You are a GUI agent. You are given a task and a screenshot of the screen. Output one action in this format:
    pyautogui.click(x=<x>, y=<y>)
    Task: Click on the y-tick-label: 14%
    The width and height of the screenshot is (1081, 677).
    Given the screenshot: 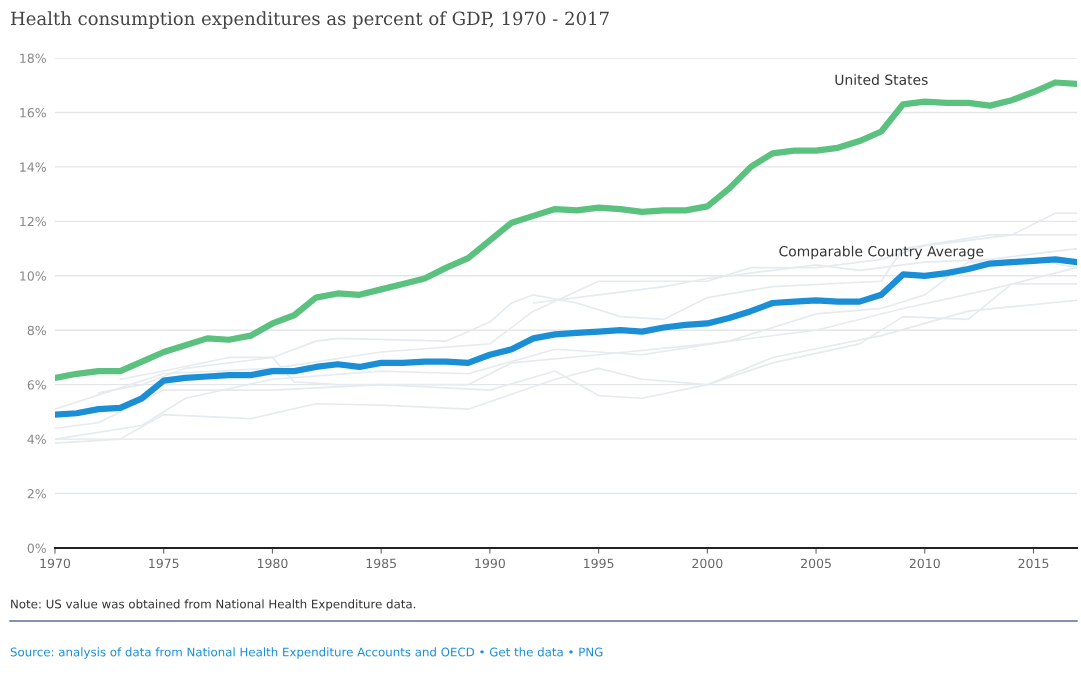 What is the action you would take?
    pyautogui.click(x=33, y=167)
    